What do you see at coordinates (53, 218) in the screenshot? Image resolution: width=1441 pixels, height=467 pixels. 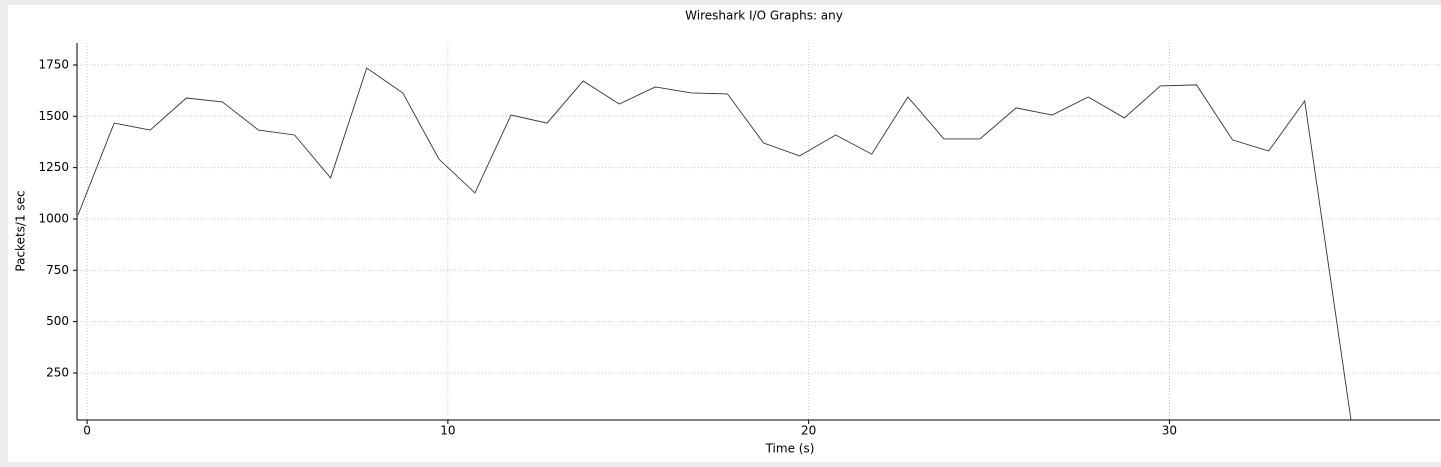 I see `y-tick-label: 1000` at bounding box center [53, 218].